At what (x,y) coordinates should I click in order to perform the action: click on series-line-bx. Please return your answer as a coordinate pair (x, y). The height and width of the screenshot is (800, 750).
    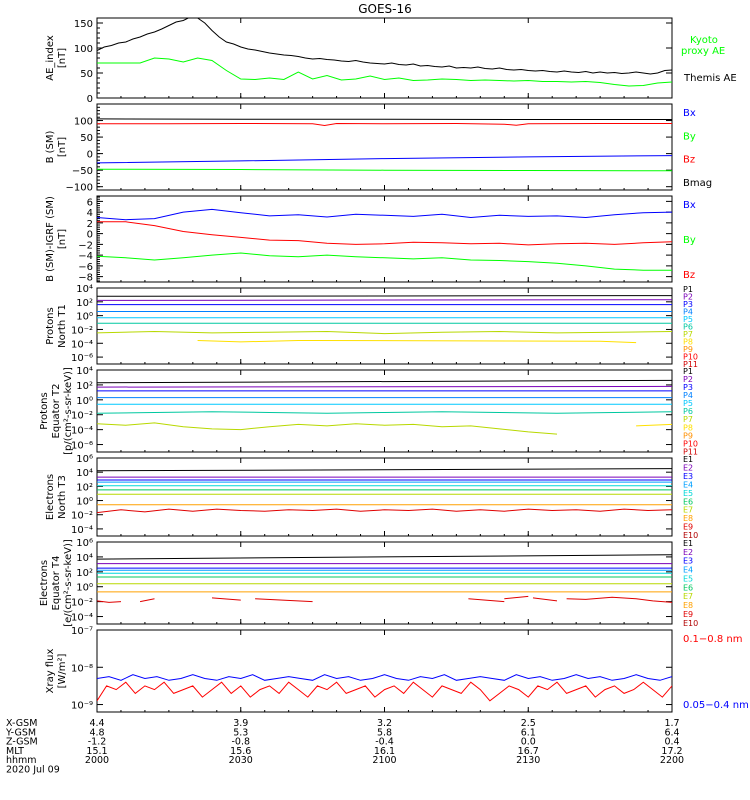
    Looking at the image, I should click on (384, 159).